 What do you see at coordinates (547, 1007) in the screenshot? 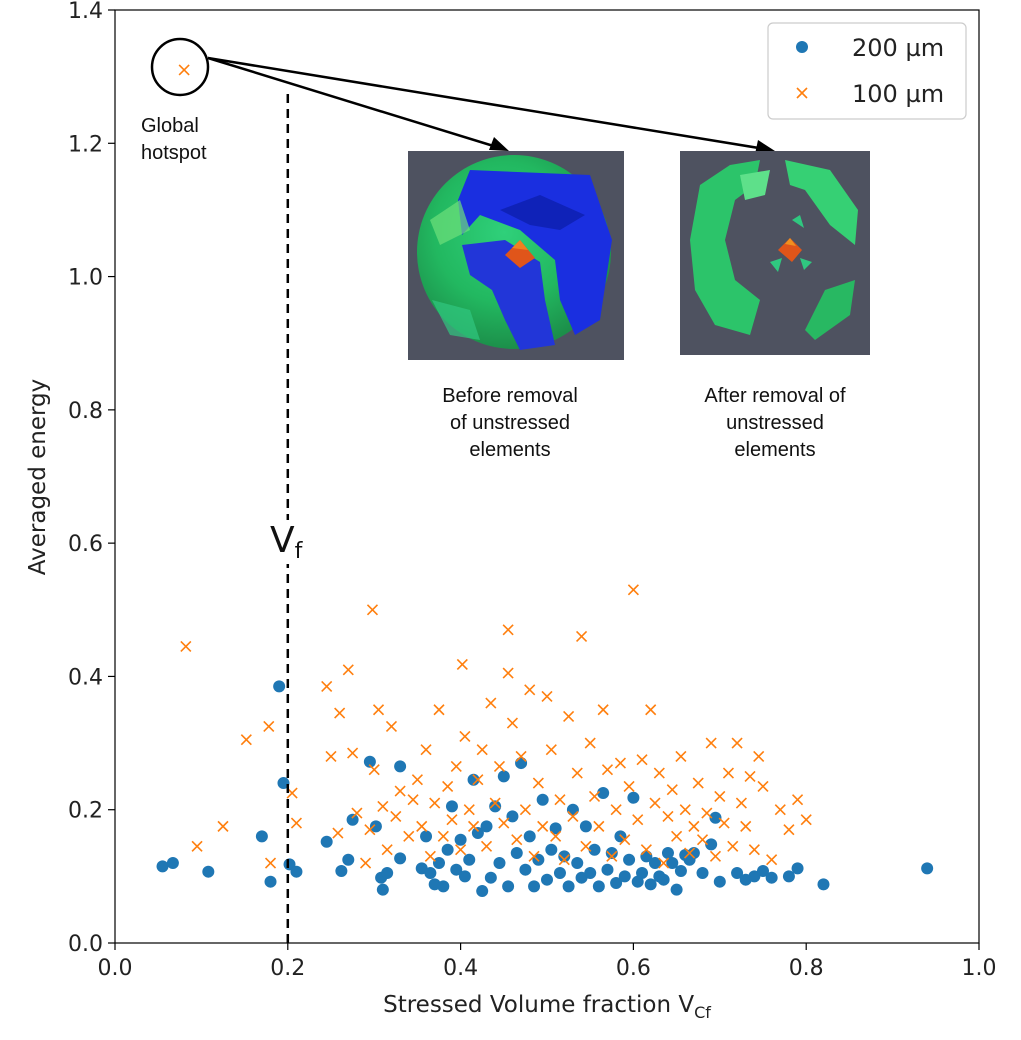
I see `x-axis-label: Stressed Volume fraction VCf` at bounding box center [547, 1007].